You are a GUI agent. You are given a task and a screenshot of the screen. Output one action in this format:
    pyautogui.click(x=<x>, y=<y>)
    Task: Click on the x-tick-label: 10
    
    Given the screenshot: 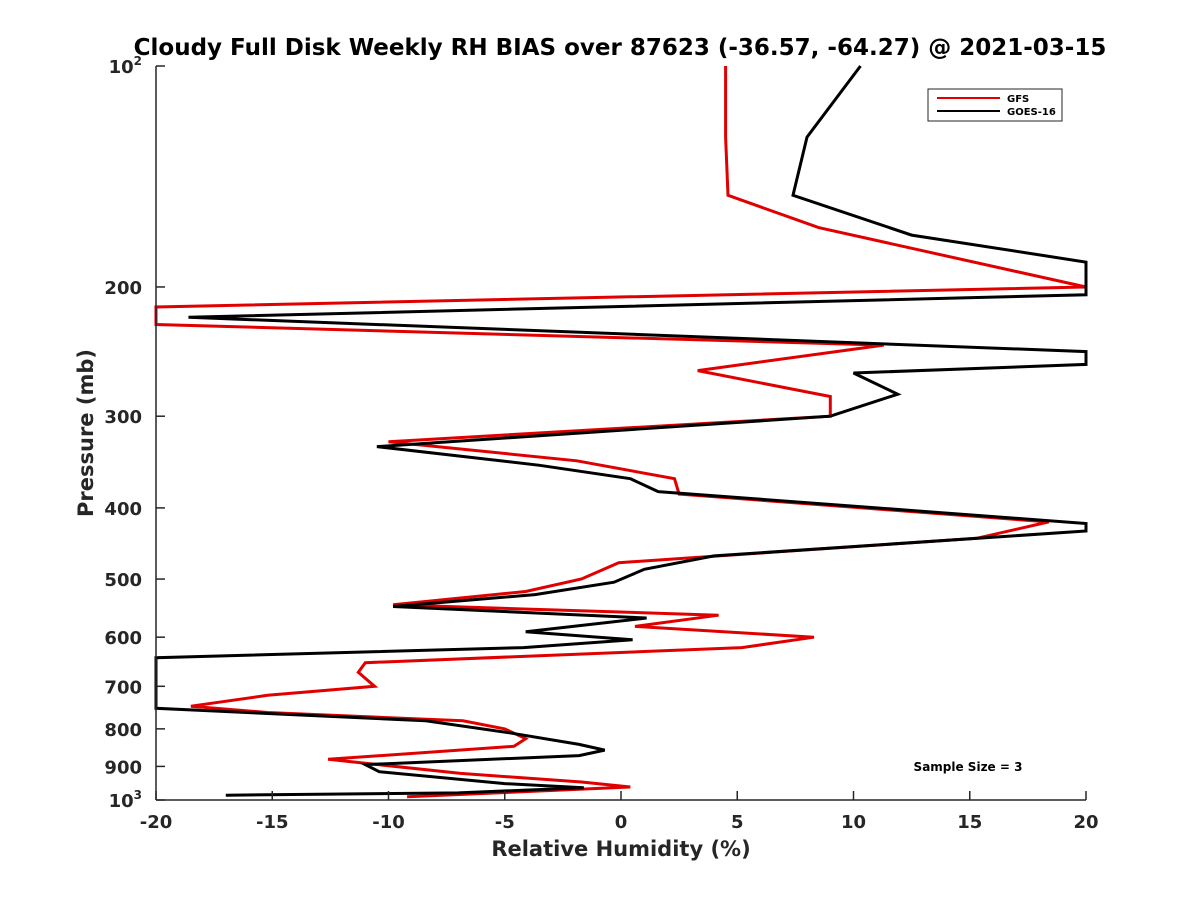 What is the action you would take?
    pyautogui.click(x=853, y=822)
    